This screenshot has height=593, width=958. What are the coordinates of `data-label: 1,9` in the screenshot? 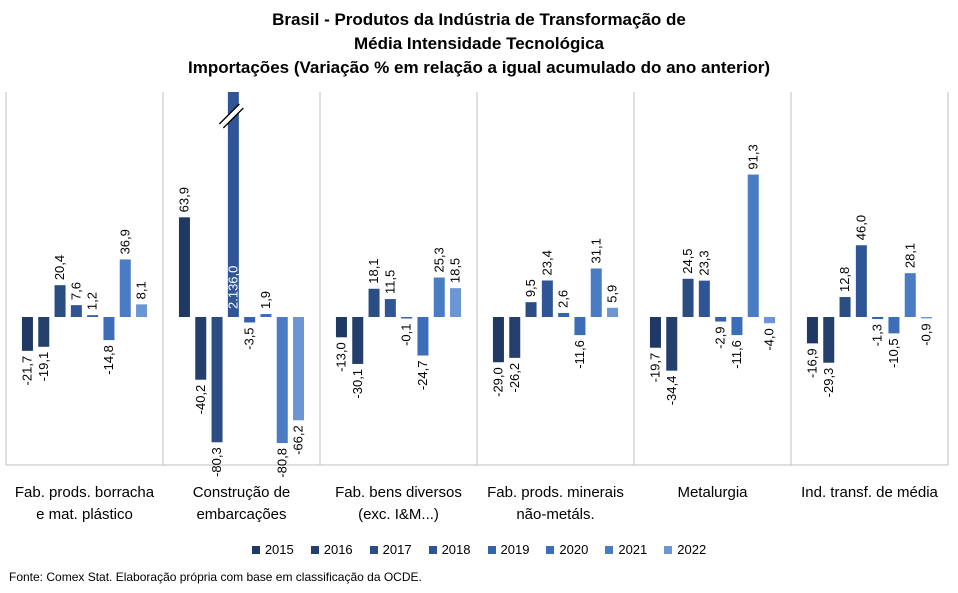 It's located at (265, 300).